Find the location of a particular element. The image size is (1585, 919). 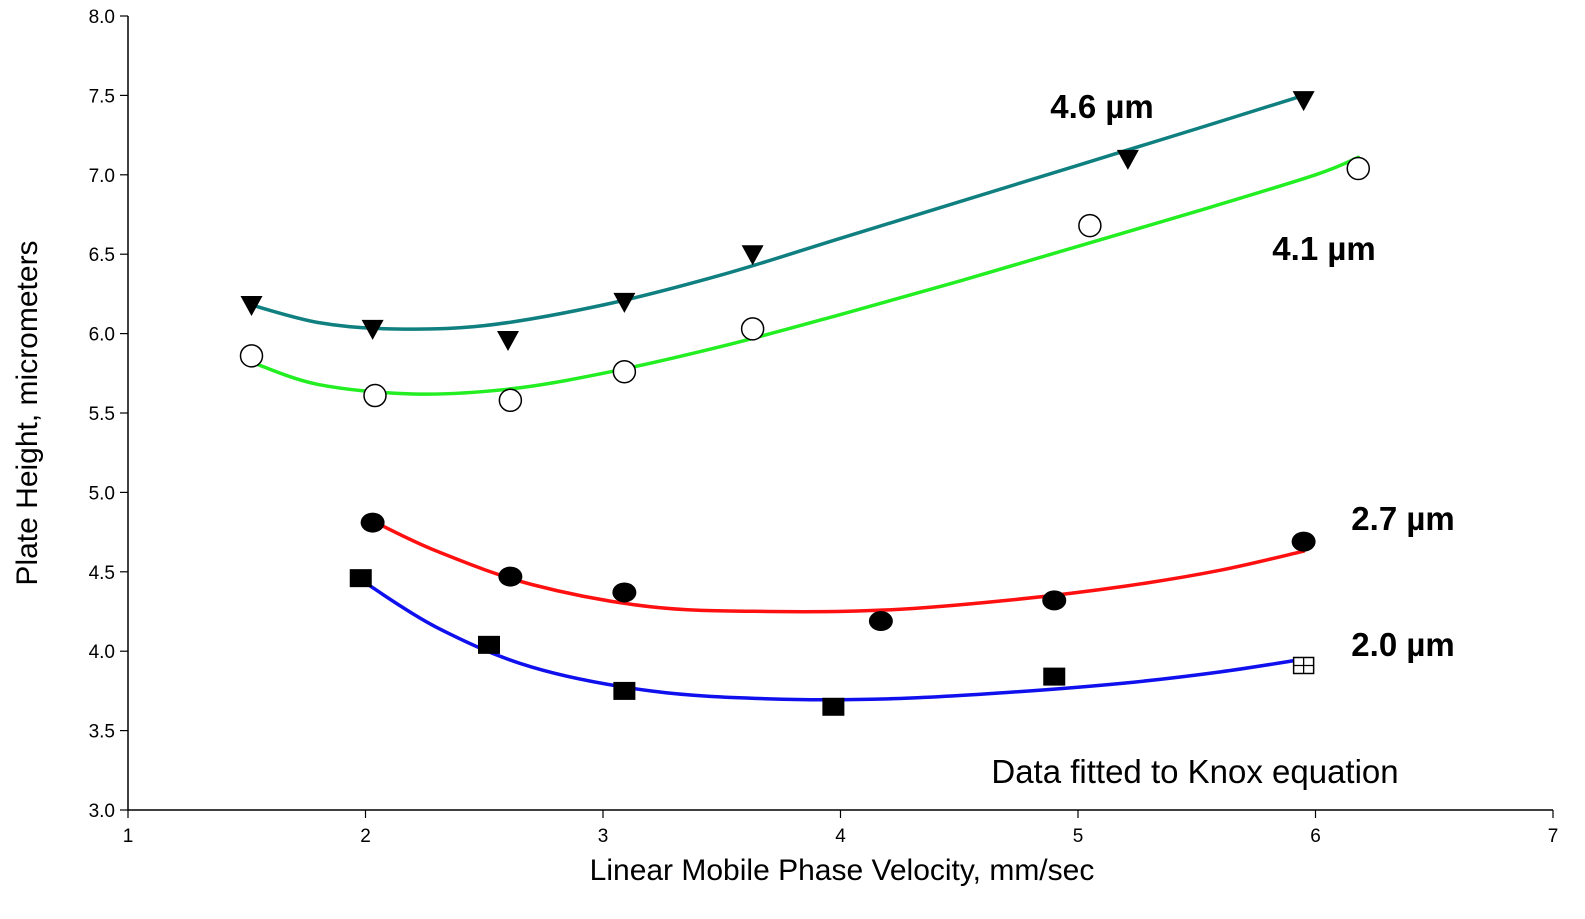

y-tick-label: 8.0 is located at coordinates (102, 17).